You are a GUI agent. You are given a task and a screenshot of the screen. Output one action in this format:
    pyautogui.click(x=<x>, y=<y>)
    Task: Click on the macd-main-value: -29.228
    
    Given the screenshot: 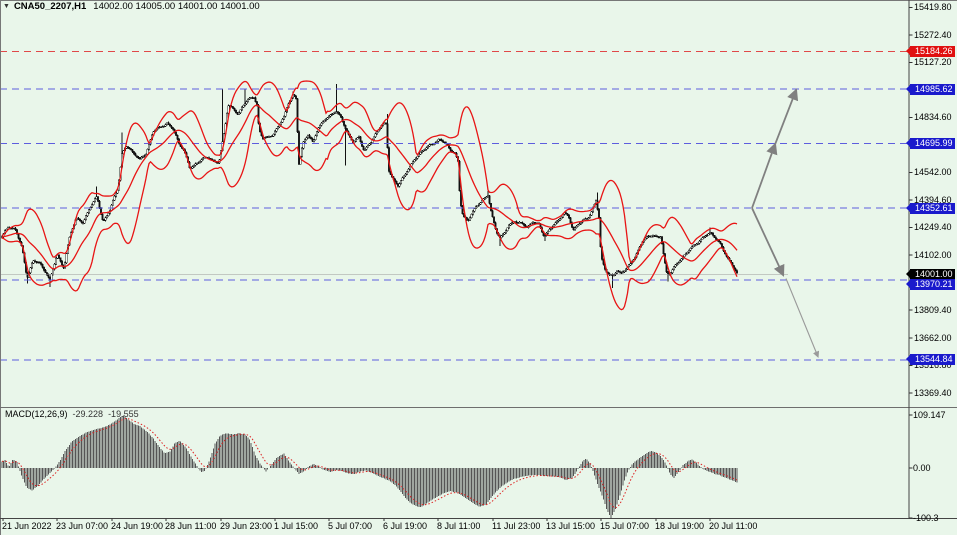 What is the action you would take?
    pyautogui.click(x=88, y=414)
    